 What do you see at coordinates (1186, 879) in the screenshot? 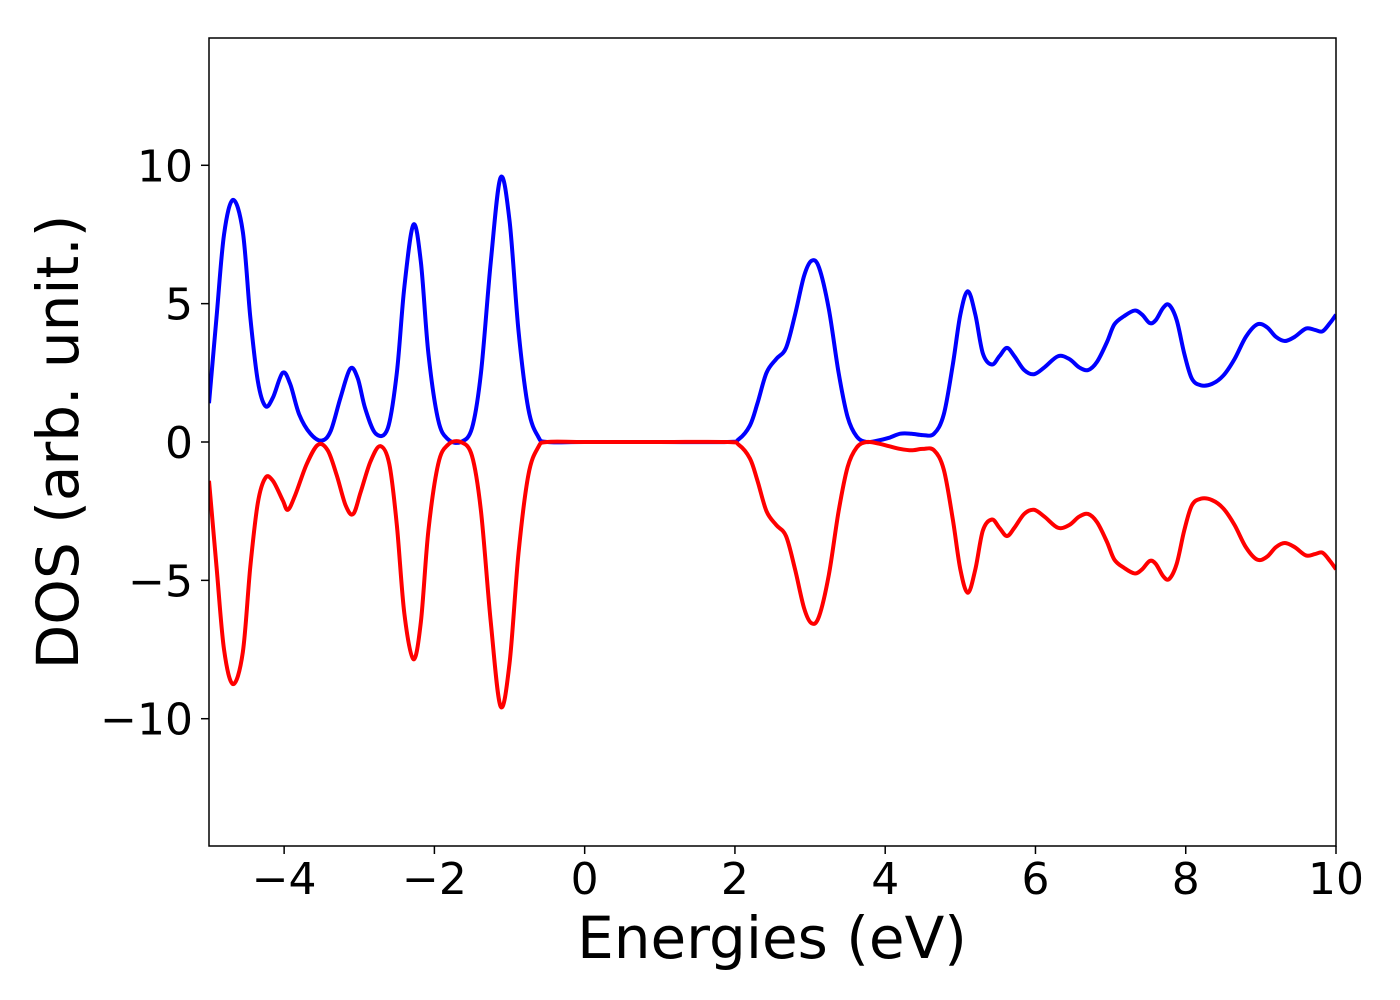
I see `x-tick-label: 8` at bounding box center [1186, 879].